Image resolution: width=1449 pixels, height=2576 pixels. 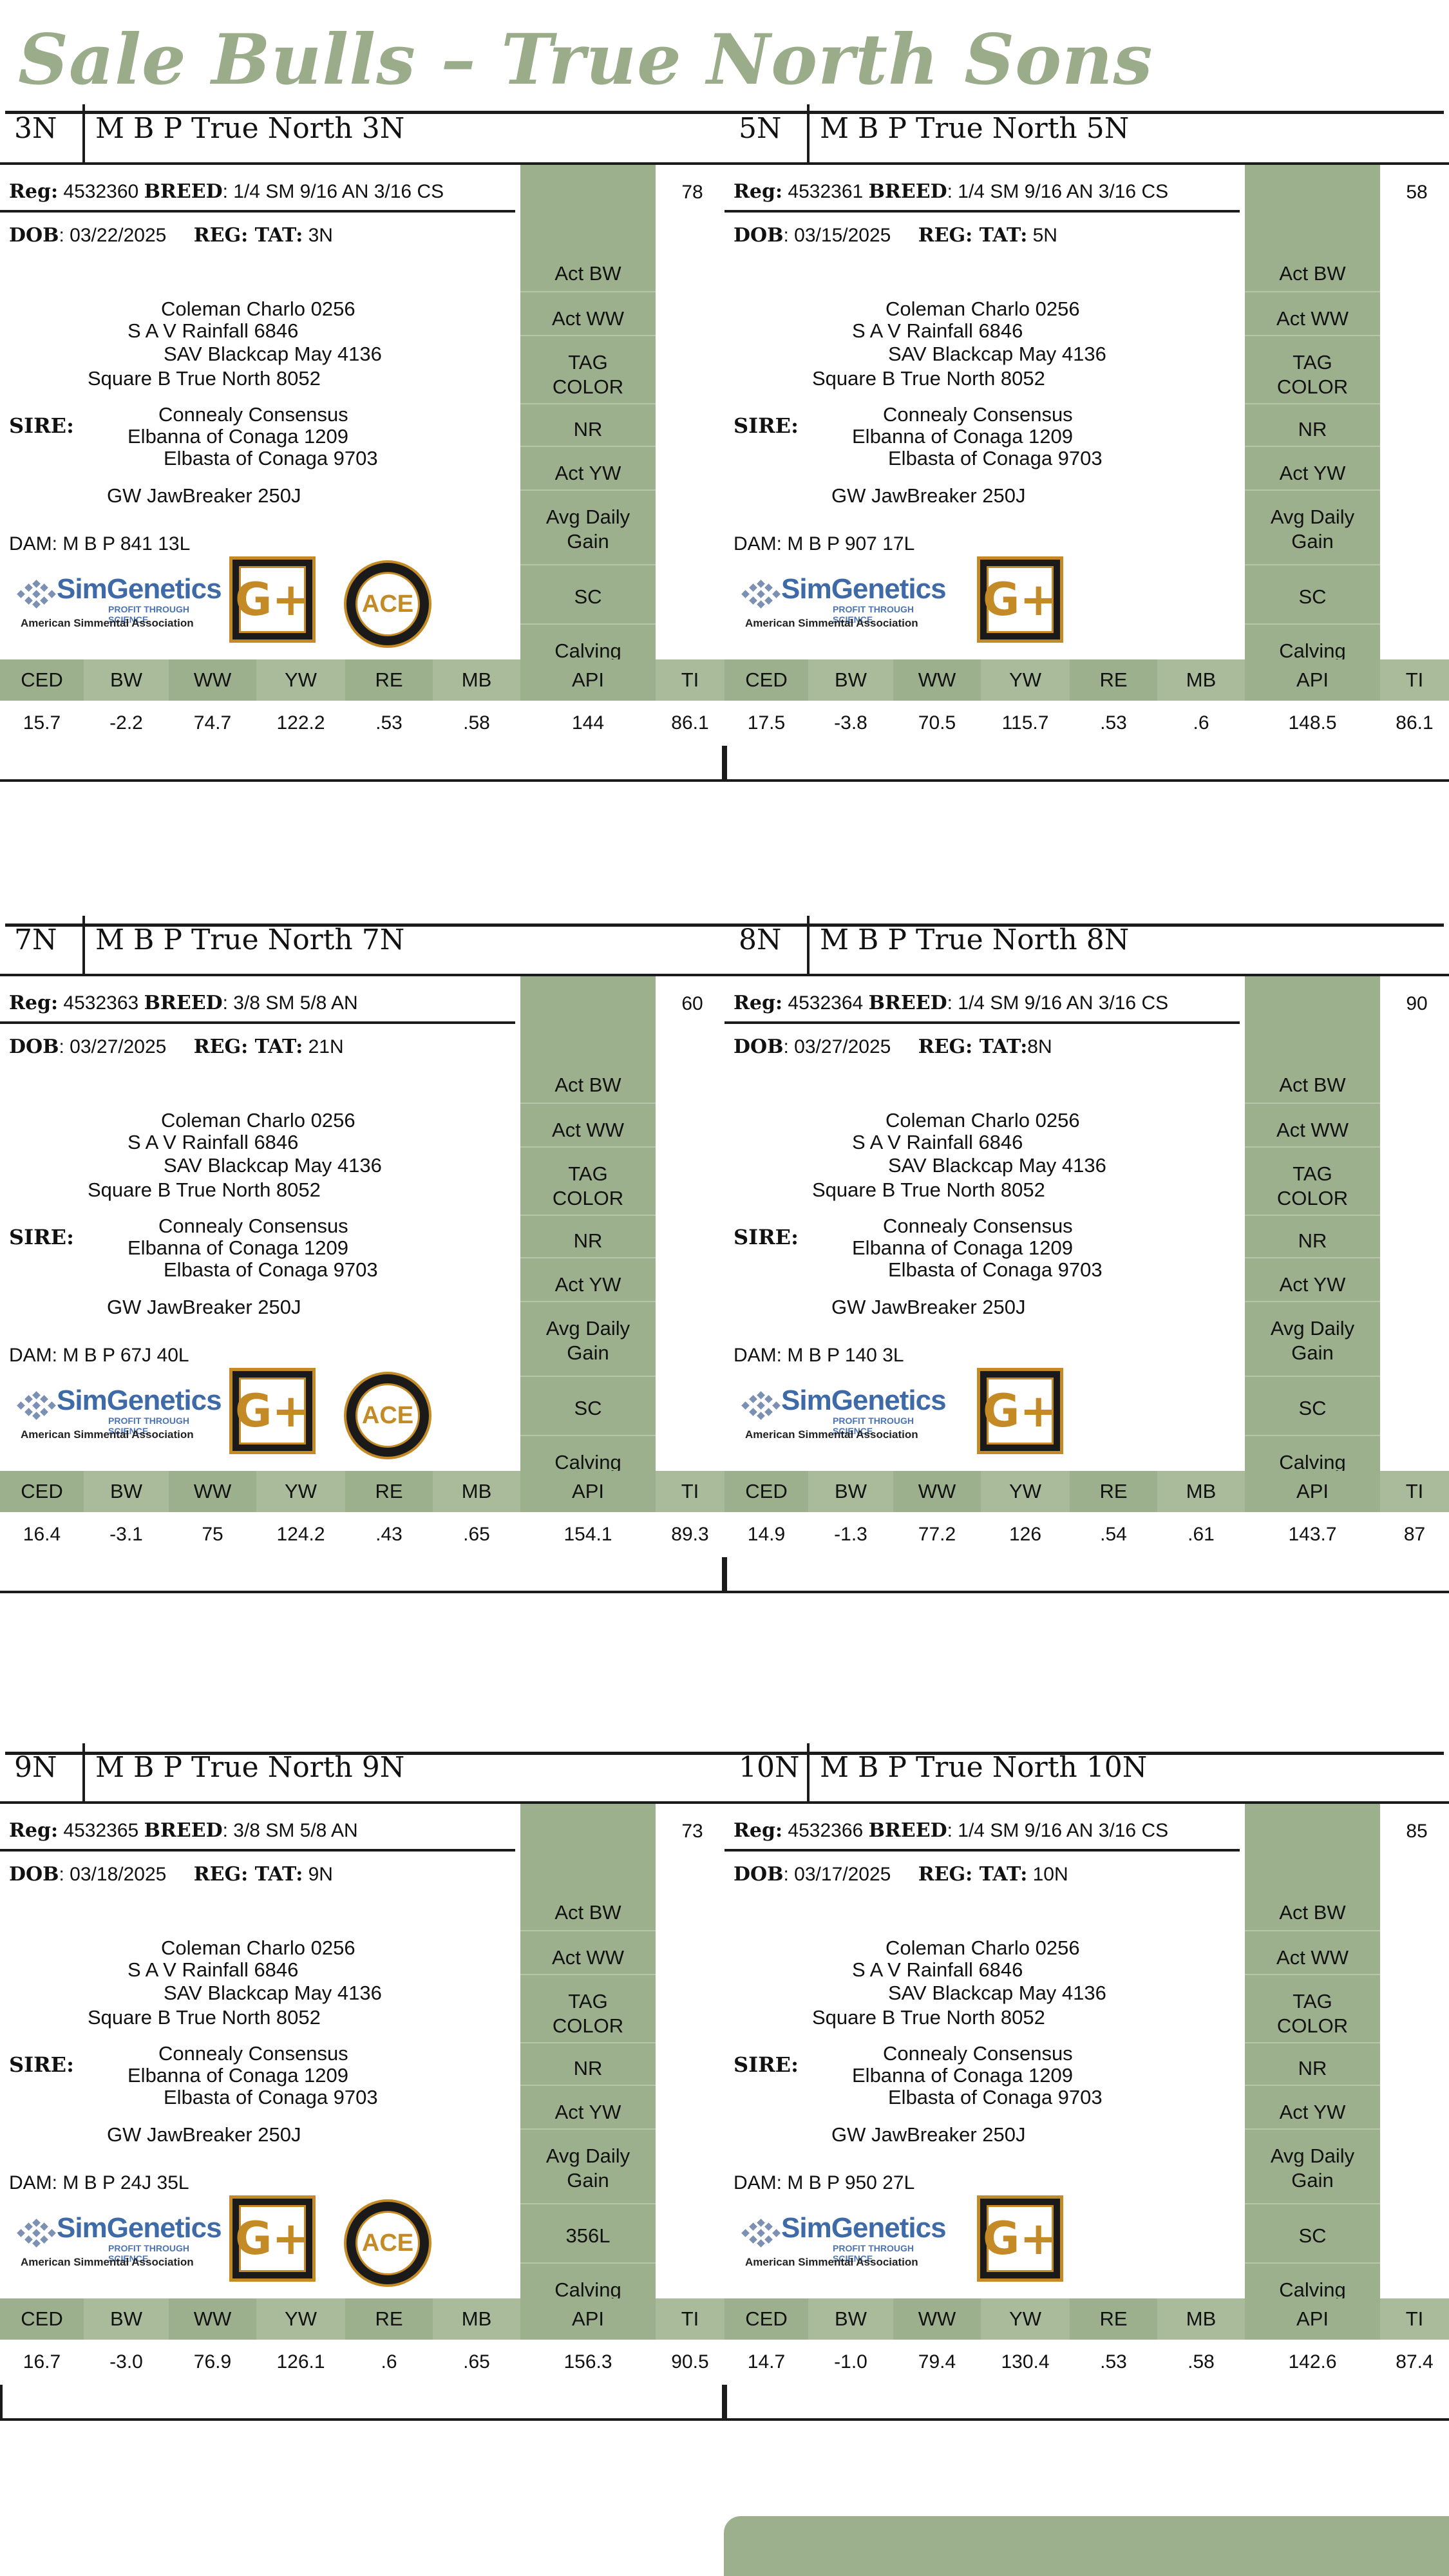 I want to click on act-bw-value: 78, so click(x=692, y=193).